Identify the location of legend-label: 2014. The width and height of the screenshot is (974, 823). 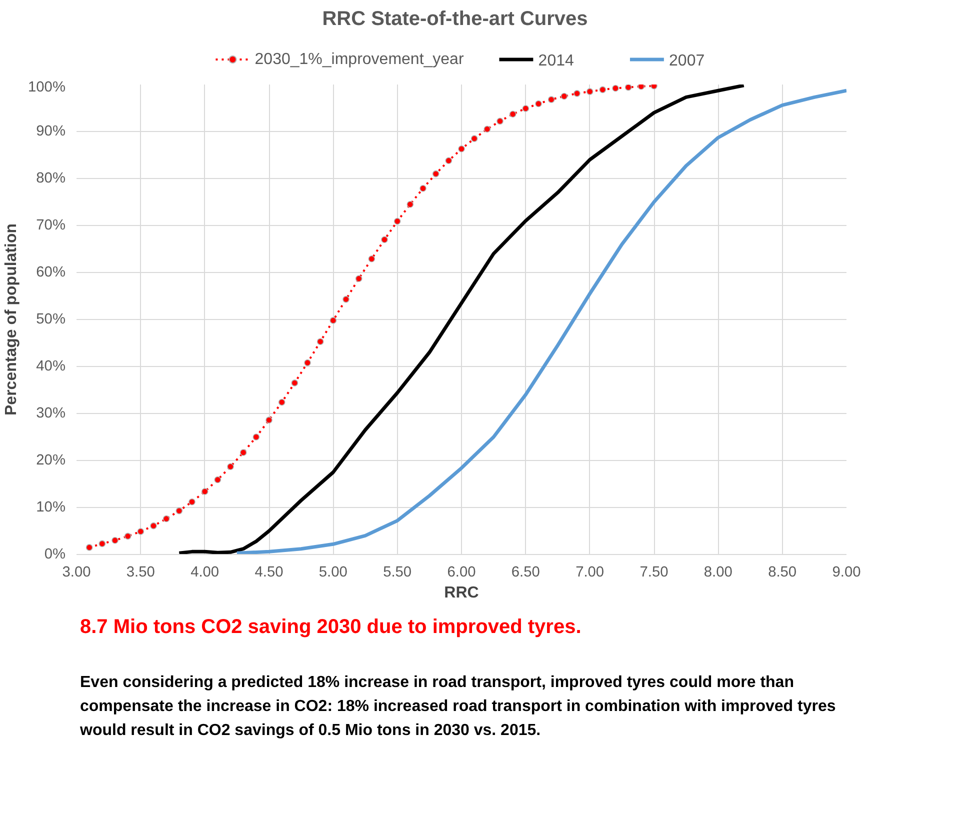
(556, 61).